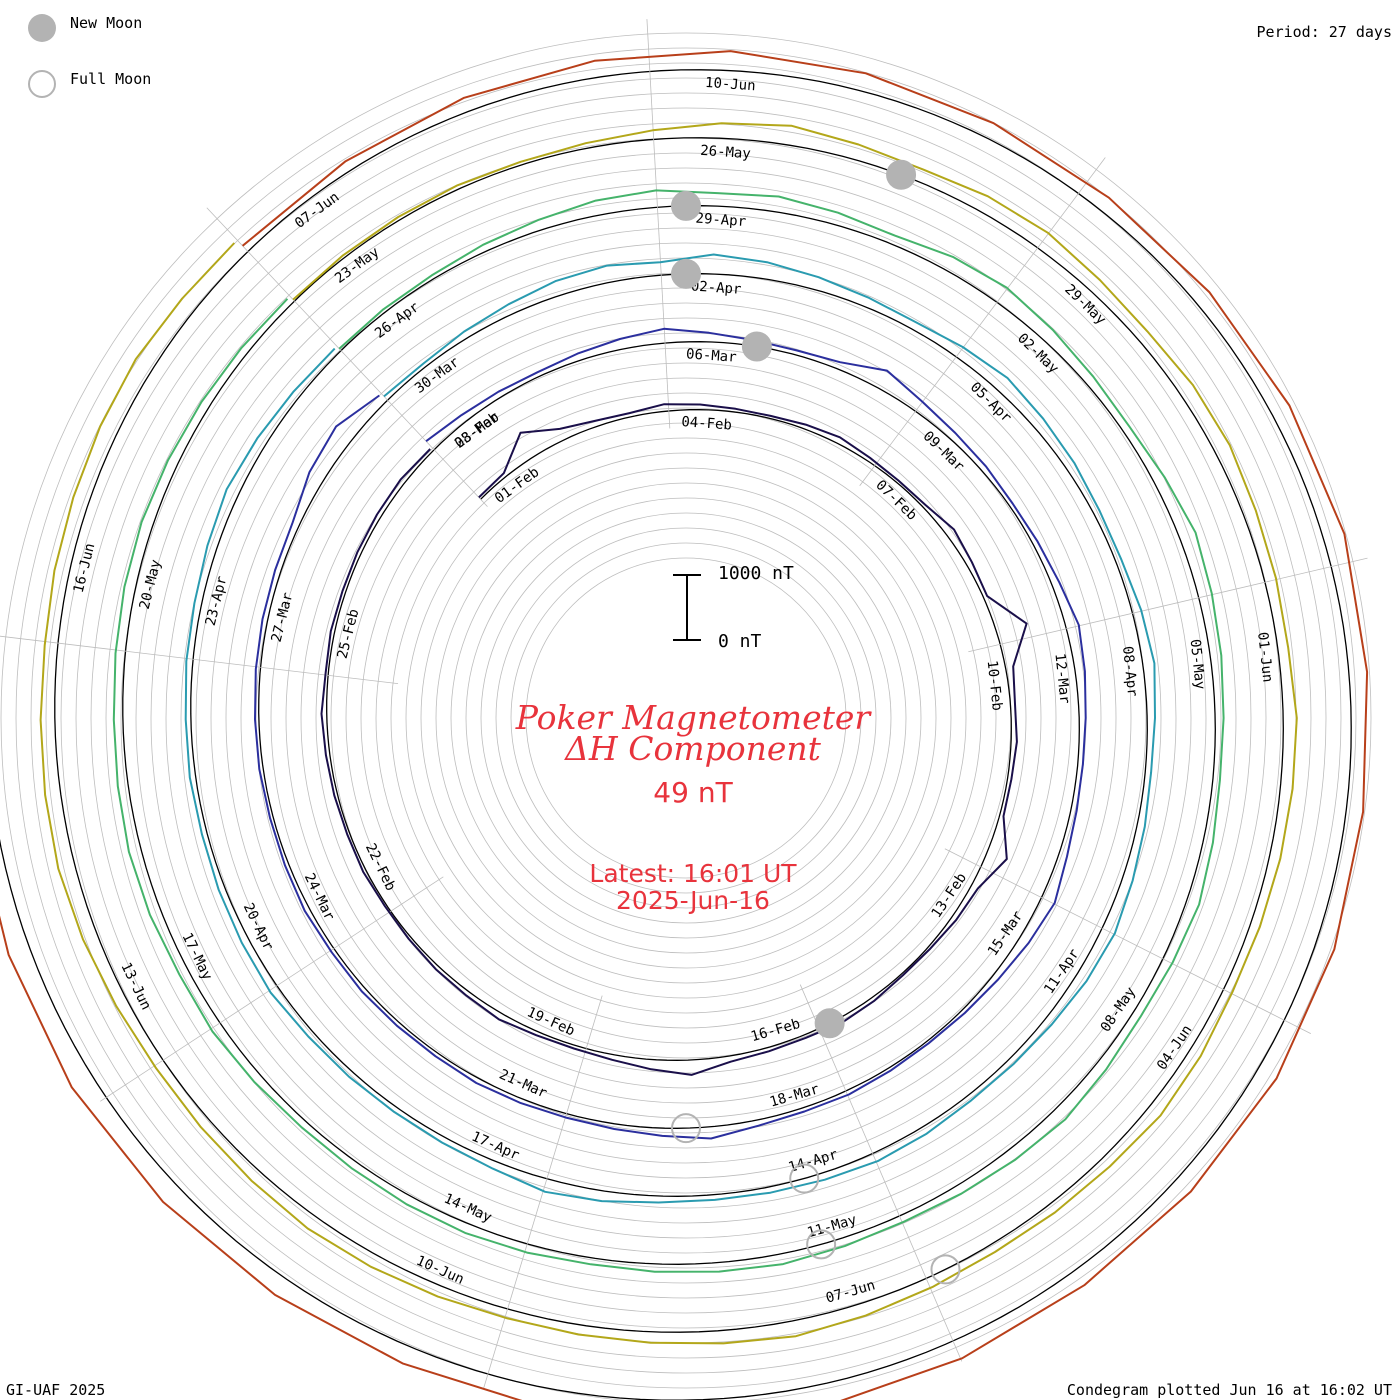  Describe the element at coordinates (56, 1390) in the screenshot. I see `footer-credit: GI-UAF 2025` at that location.